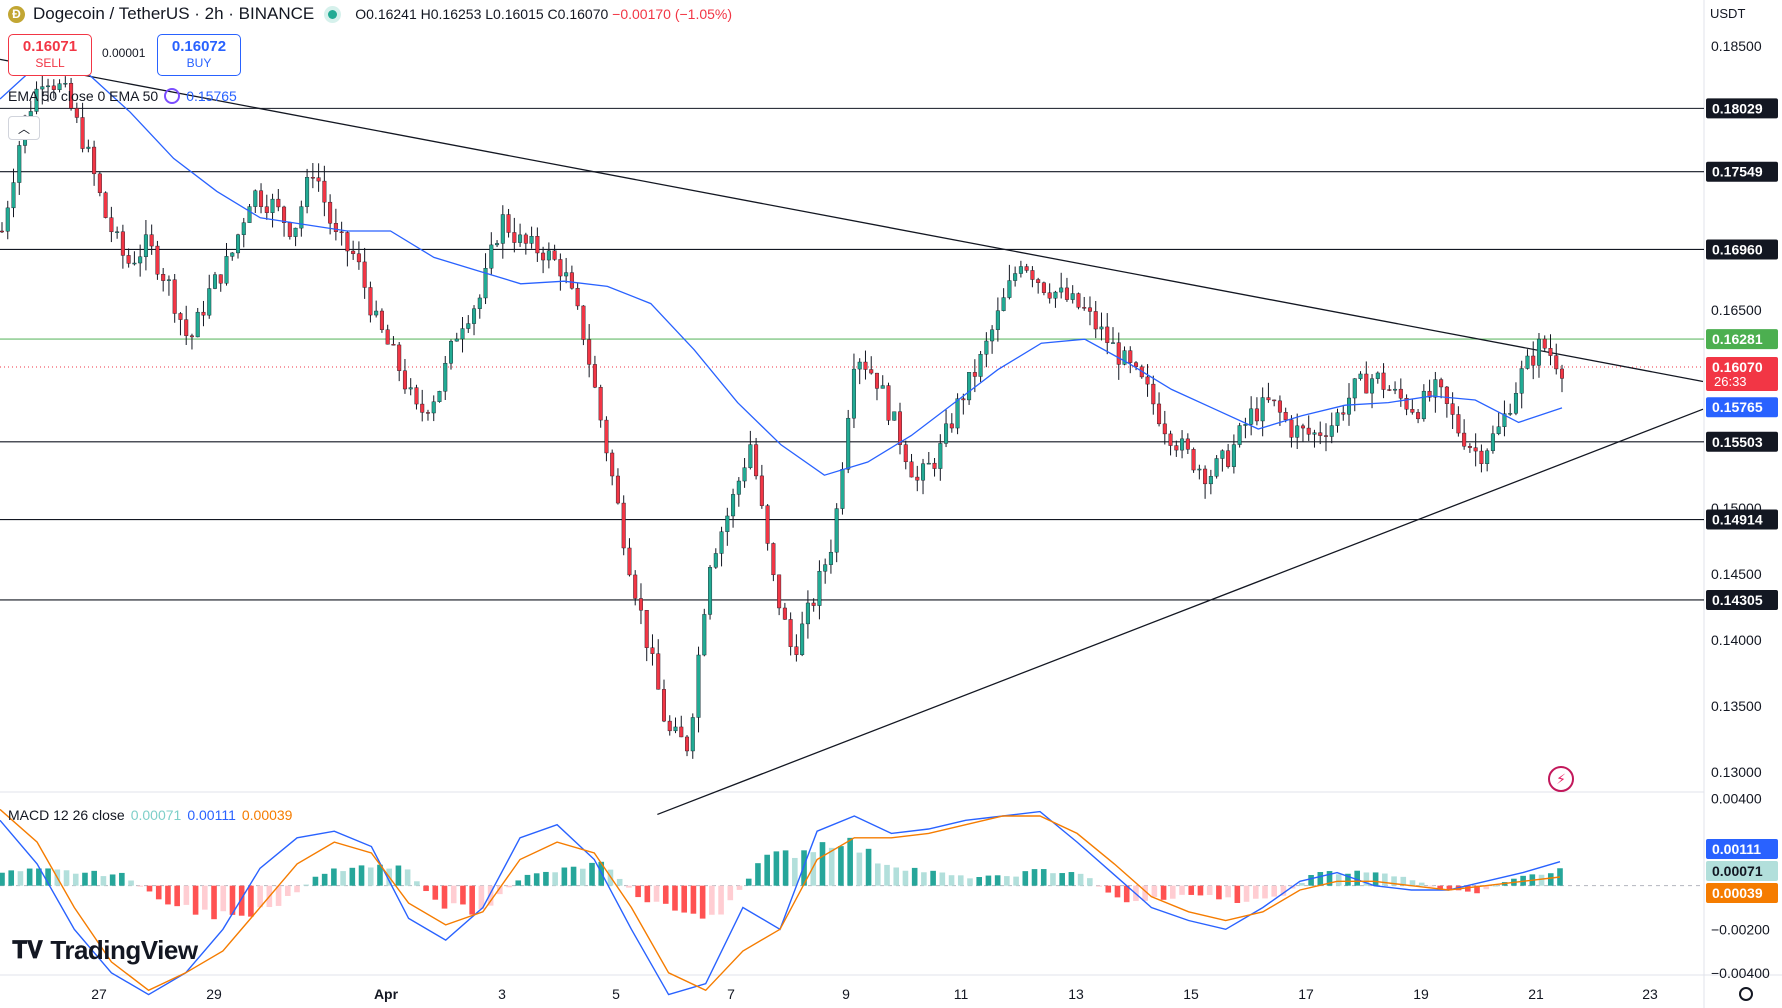 Image resolution: width=1782 pixels, height=1008 pixels. I want to click on macd-legend: MACD 12 26 close 0.00071 0.00111 0.00039, so click(150, 815).